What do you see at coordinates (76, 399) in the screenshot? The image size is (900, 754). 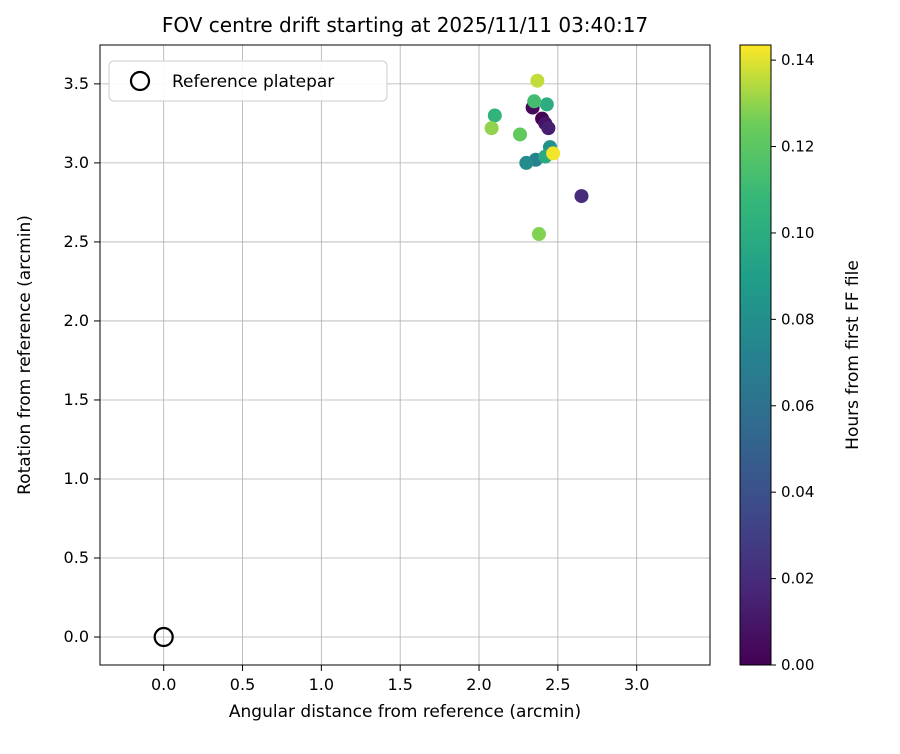 I see `y-tick-label: 1.5` at bounding box center [76, 399].